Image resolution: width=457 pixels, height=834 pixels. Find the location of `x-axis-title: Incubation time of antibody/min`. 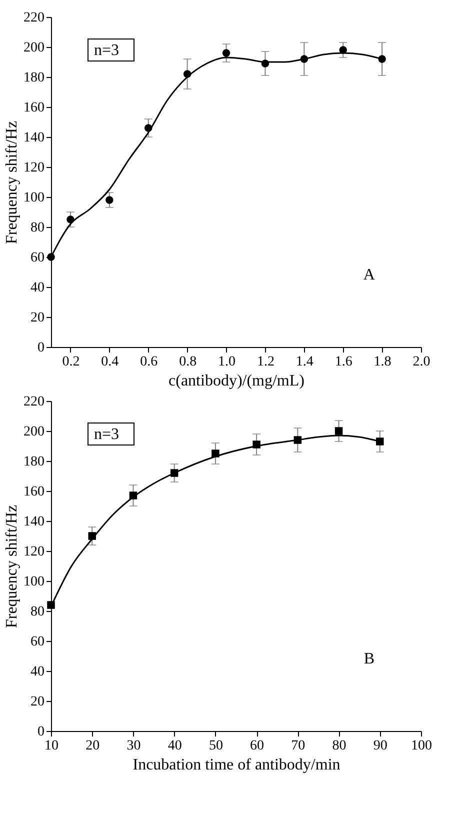

x-axis-title: Incubation time of antibody/min is located at coordinates (236, 765).